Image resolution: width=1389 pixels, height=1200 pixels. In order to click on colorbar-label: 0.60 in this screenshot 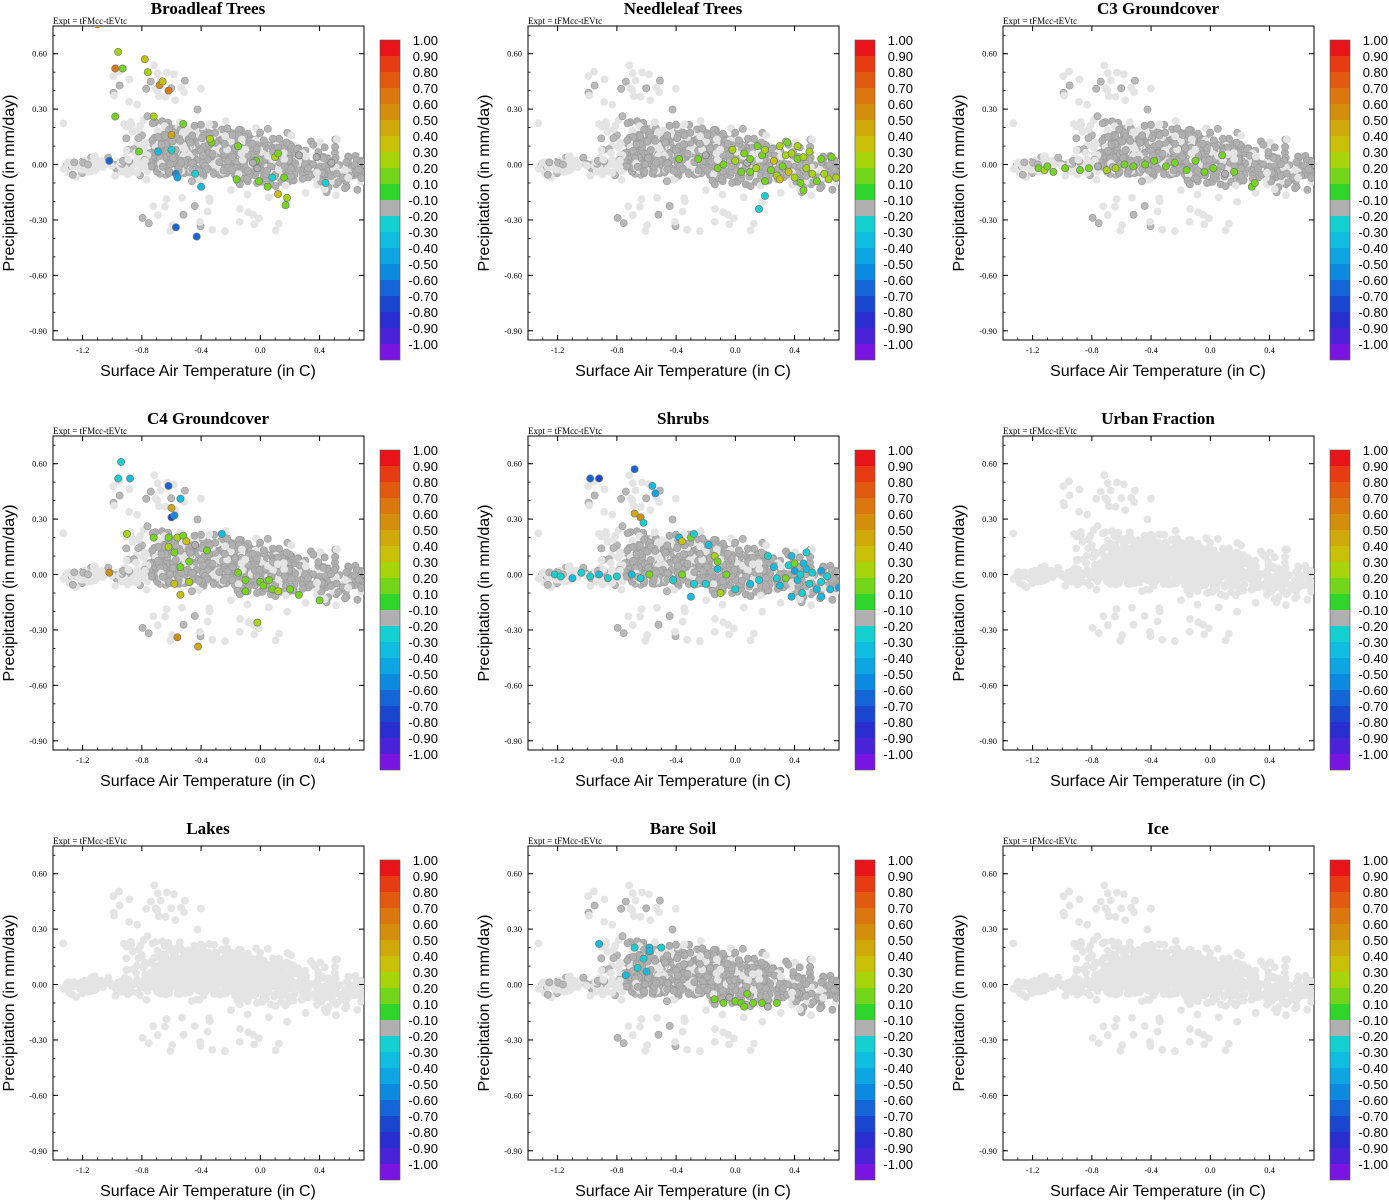, I will do `click(425, 514)`.